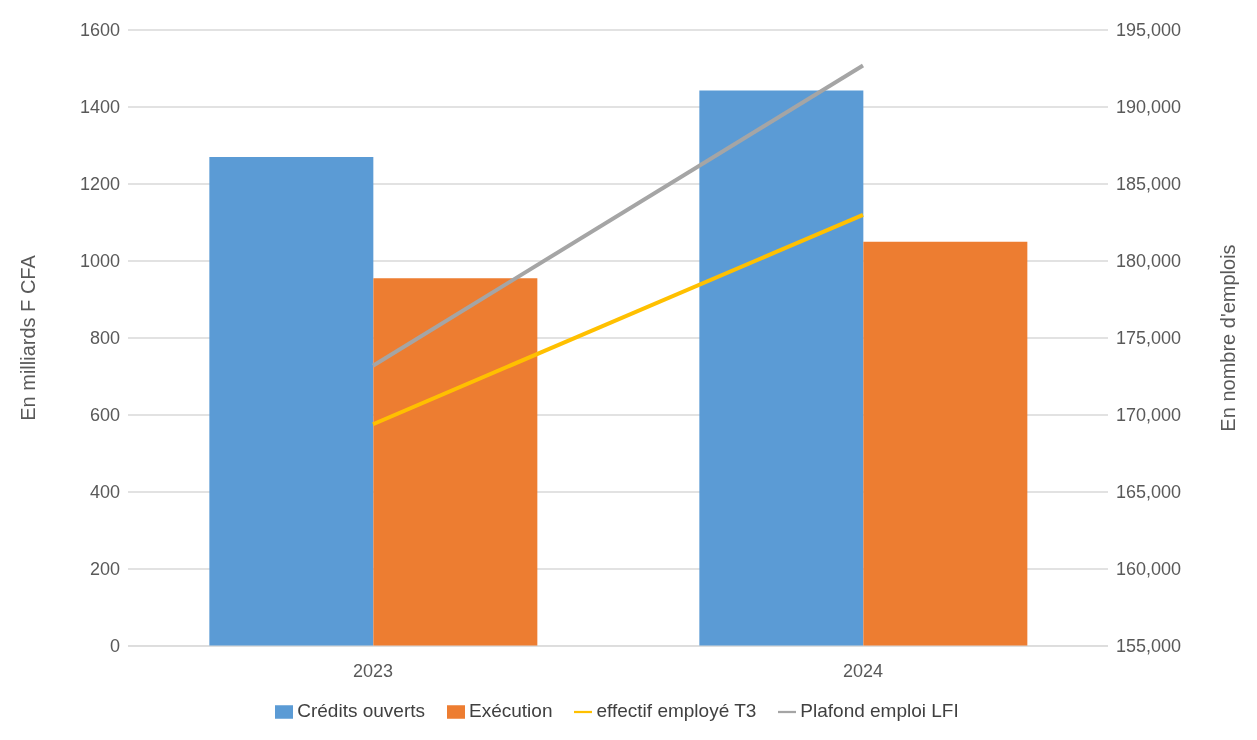  I want to click on y2-tick-label: 170,000, so click(1149, 415).